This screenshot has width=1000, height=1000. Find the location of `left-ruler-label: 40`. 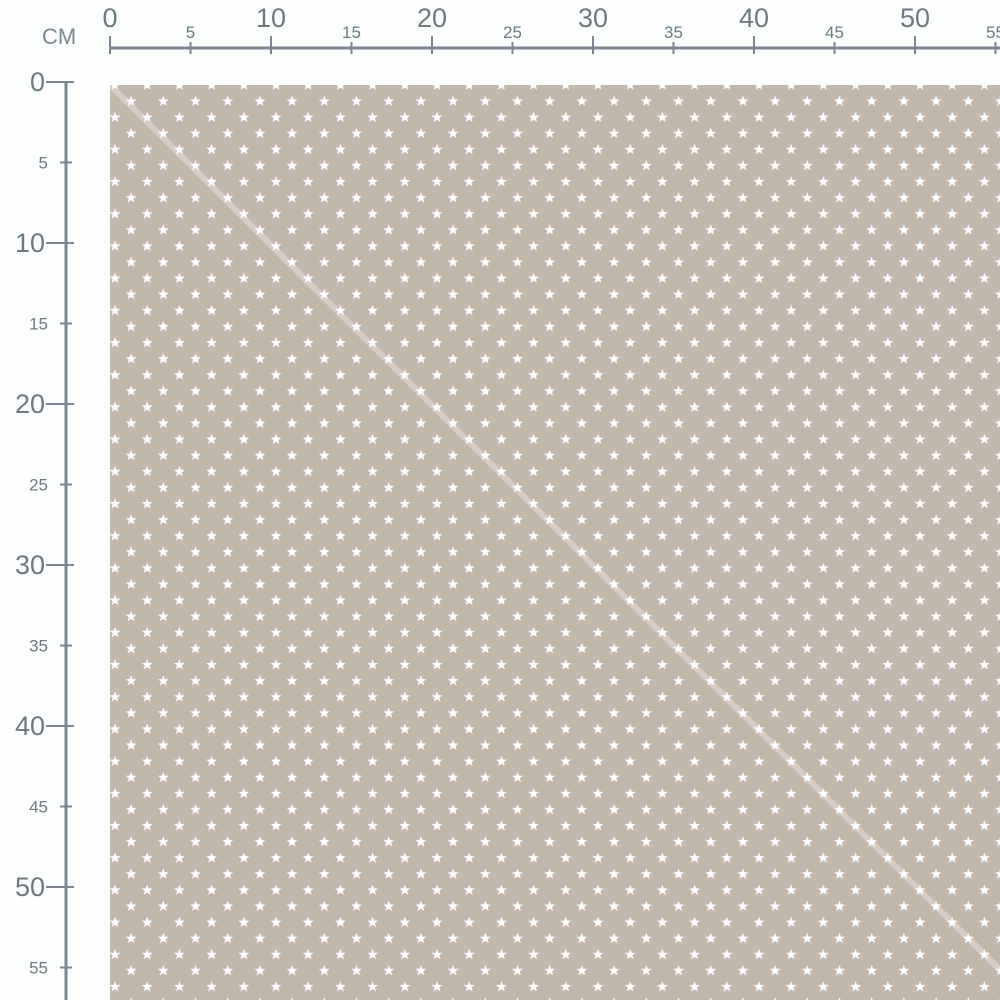

left-ruler-label: 40 is located at coordinates (30, 726).